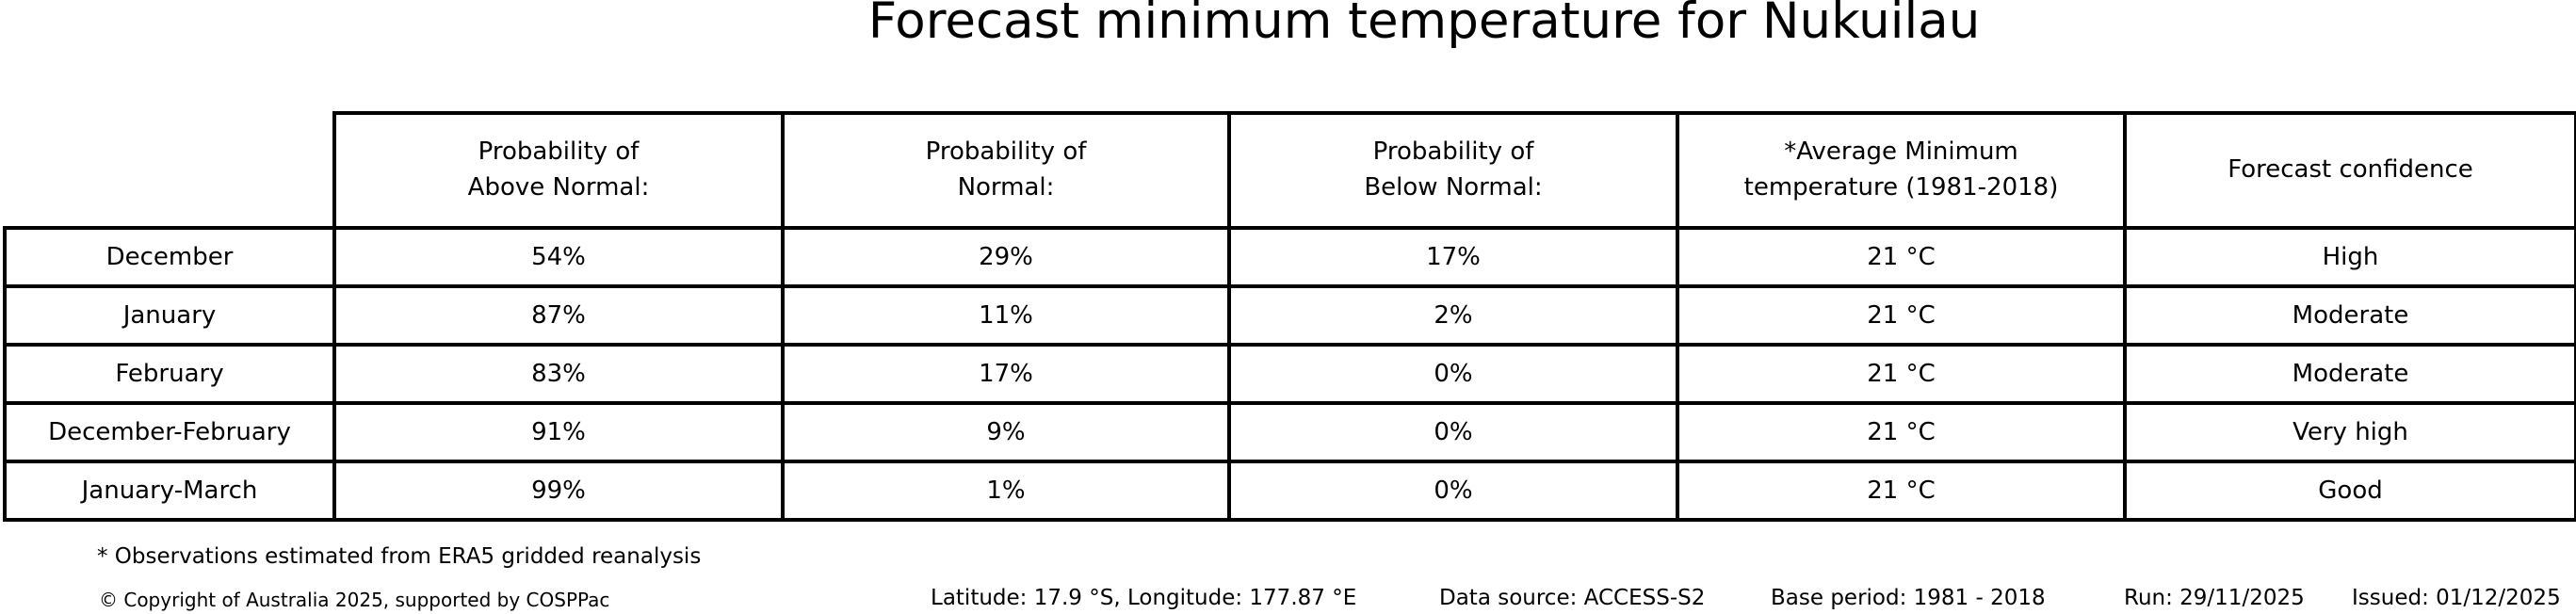 The height and width of the screenshot is (614, 2576). Describe the element at coordinates (1901, 170) in the screenshot. I see `column-header-average-min-temp: *Average Minimum temperature (1981-2018)` at that location.